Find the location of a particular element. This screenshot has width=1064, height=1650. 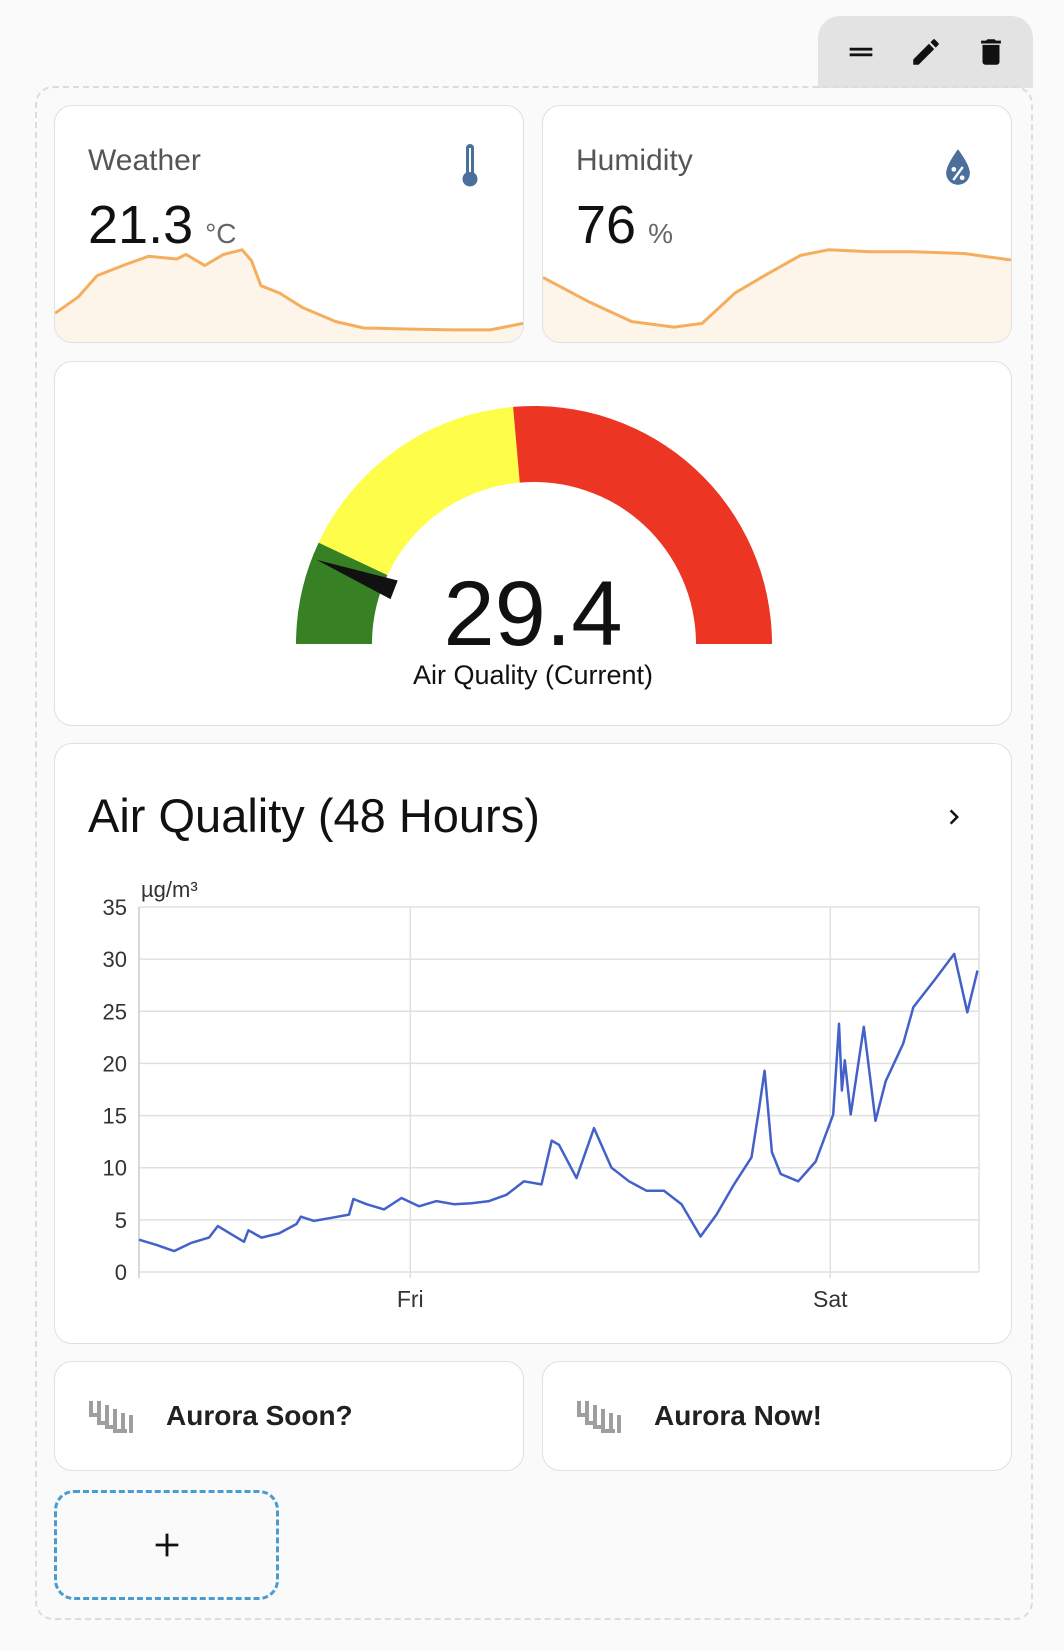

y-tick-label: 15 is located at coordinates (115, 1116).